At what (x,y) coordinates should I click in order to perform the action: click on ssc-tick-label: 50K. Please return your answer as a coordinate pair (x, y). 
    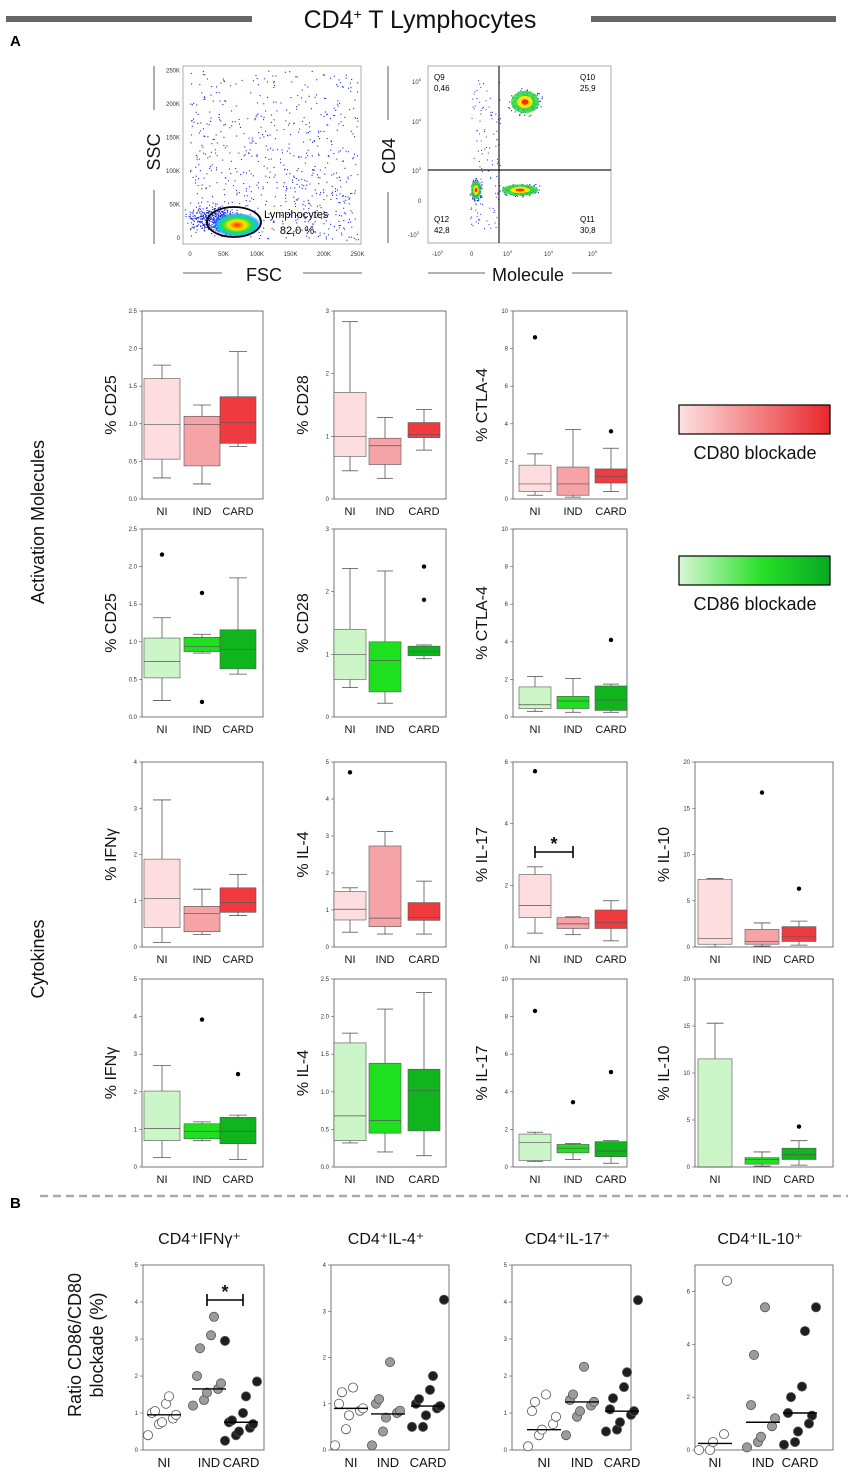
    Looking at the image, I should click on (174, 206).